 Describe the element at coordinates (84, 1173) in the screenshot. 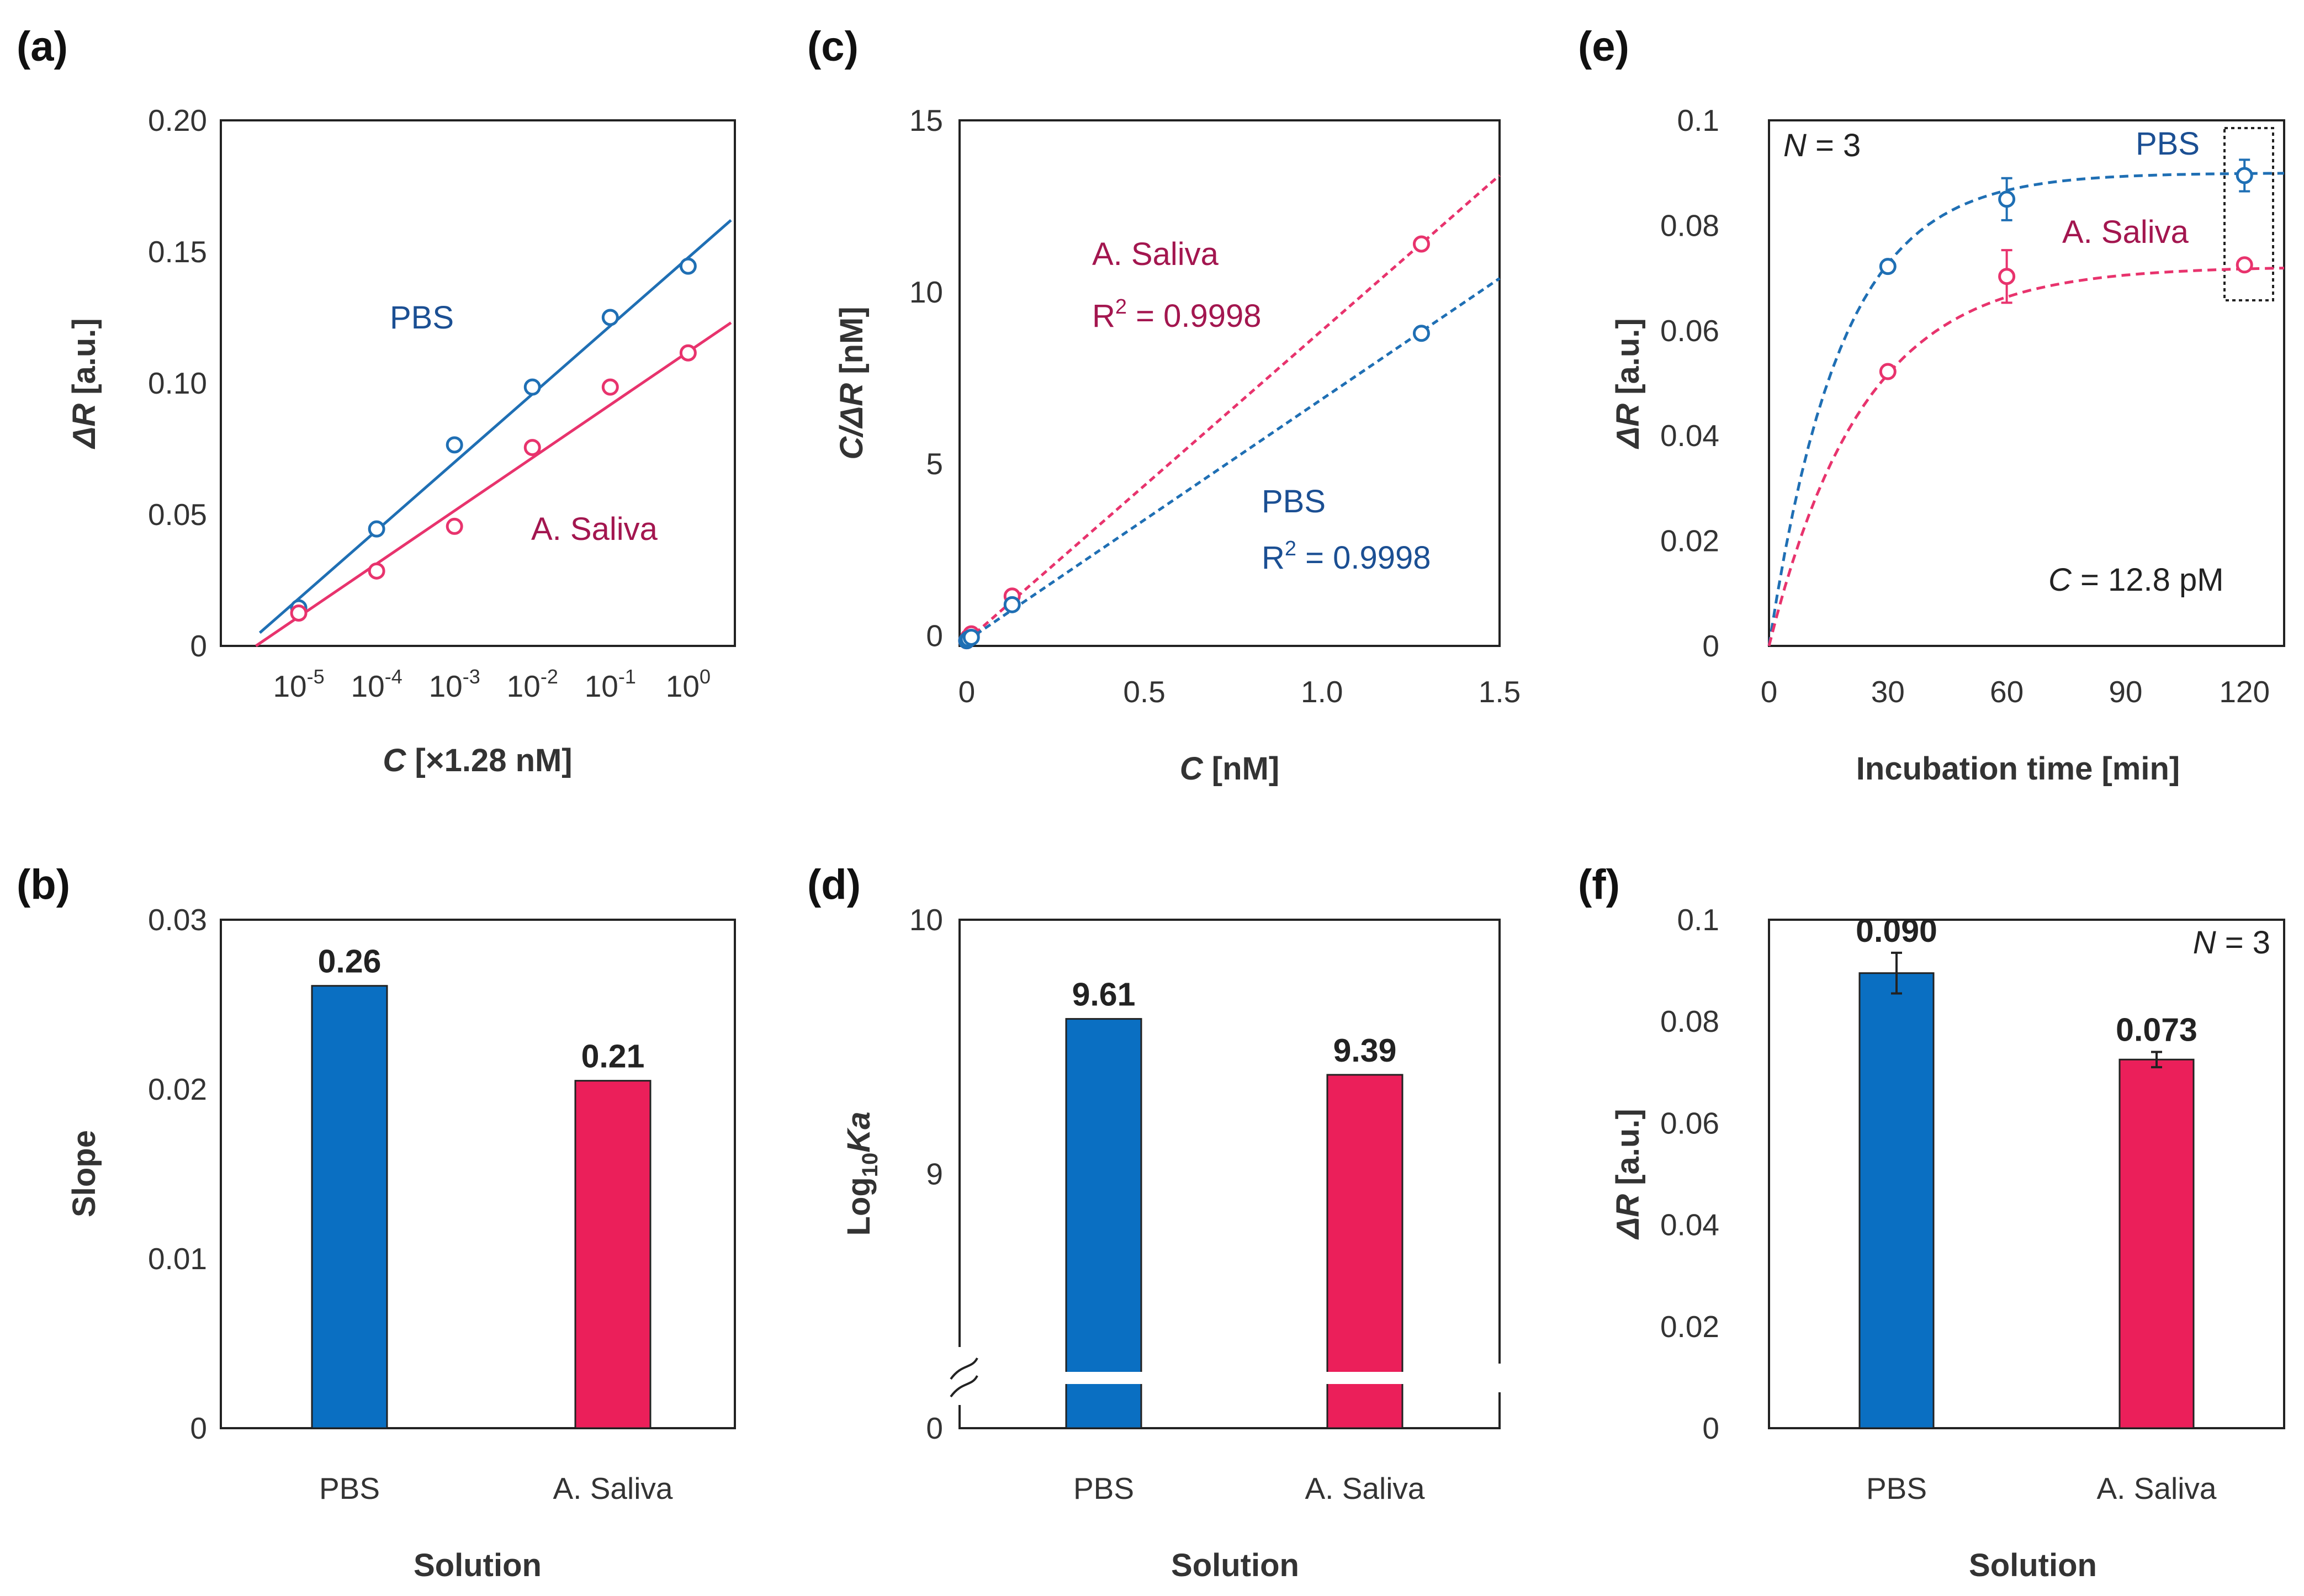

I see `y-axis-title: Slope` at that location.